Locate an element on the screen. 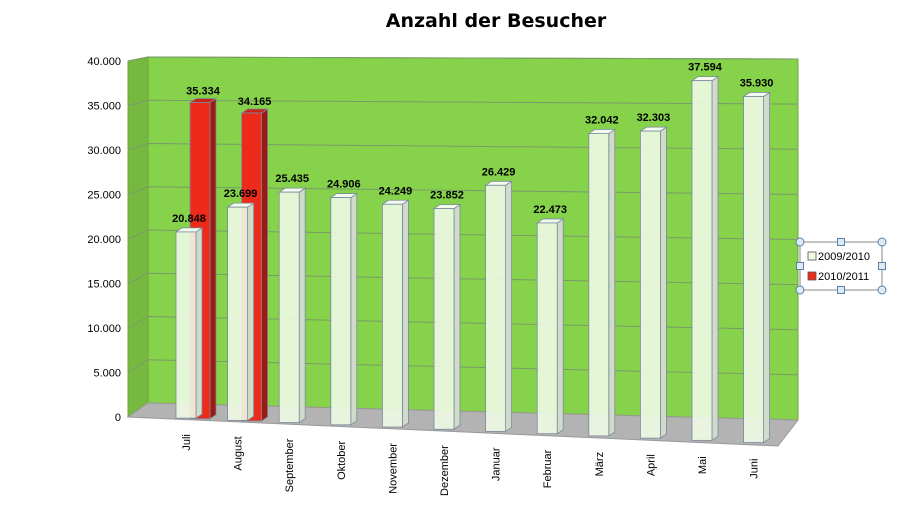 This screenshot has height=511, width=914. data-label: 35.334 is located at coordinates (203, 92).